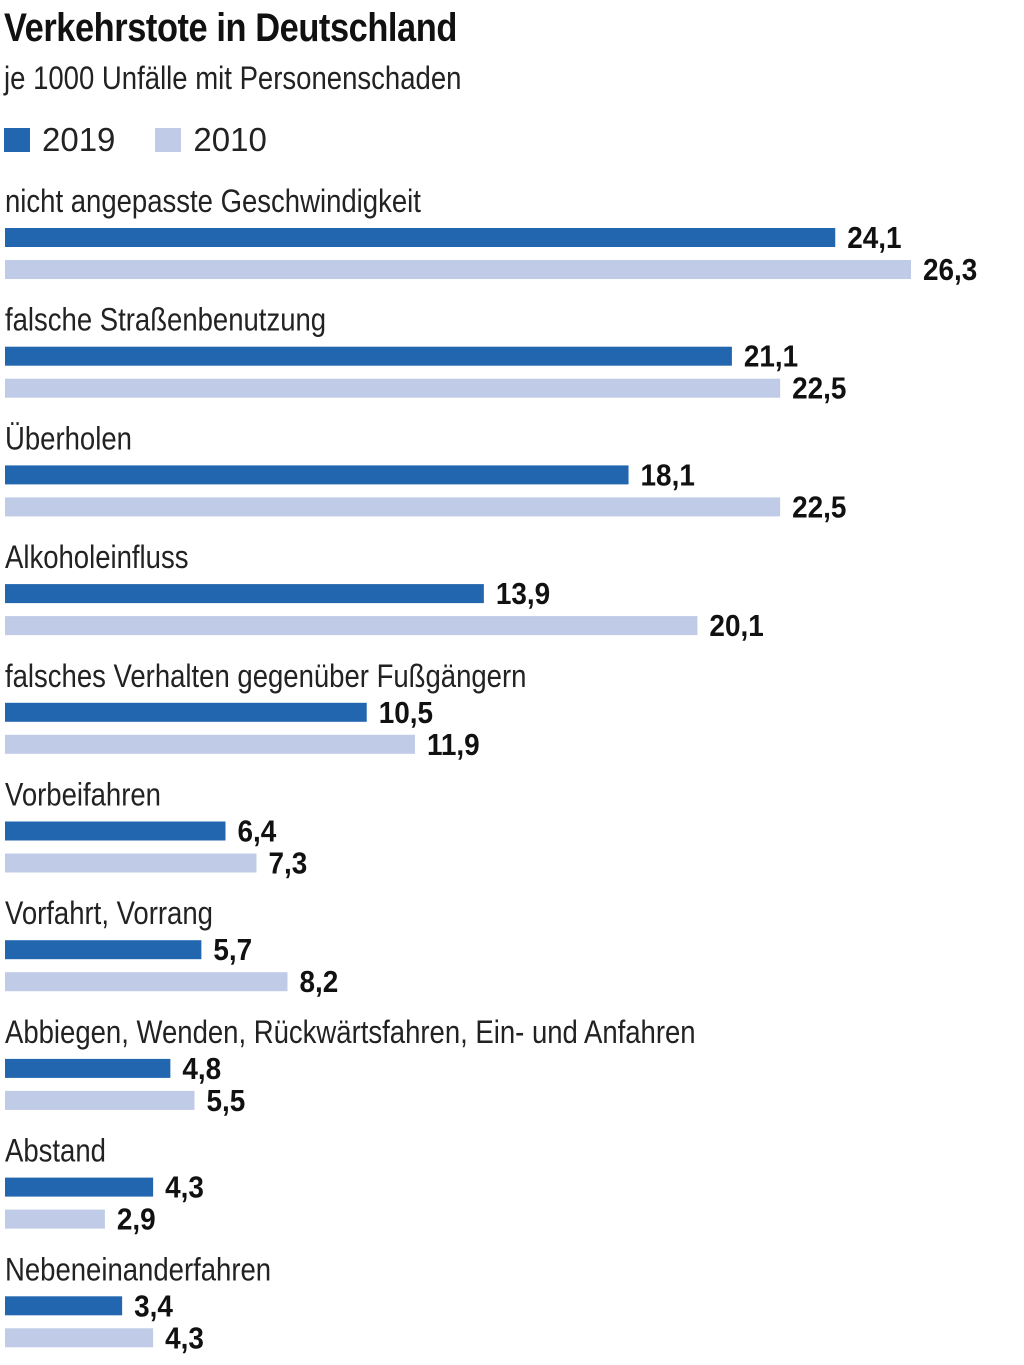  What do you see at coordinates (83, 795) in the screenshot?
I see `category-label: Vorbeifahren` at bounding box center [83, 795].